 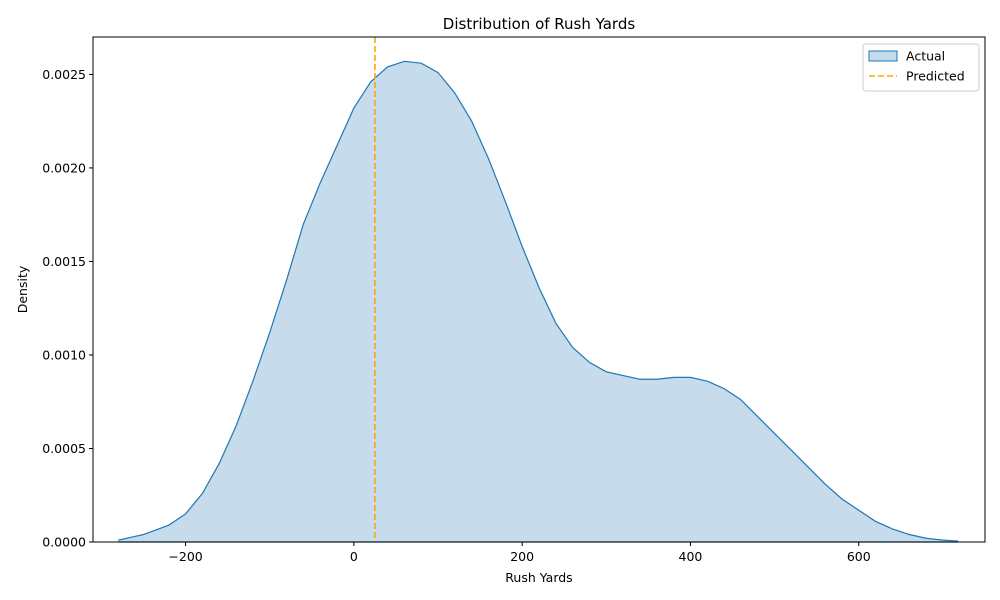 I want to click on x-tick-label: 600, so click(x=859, y=556).